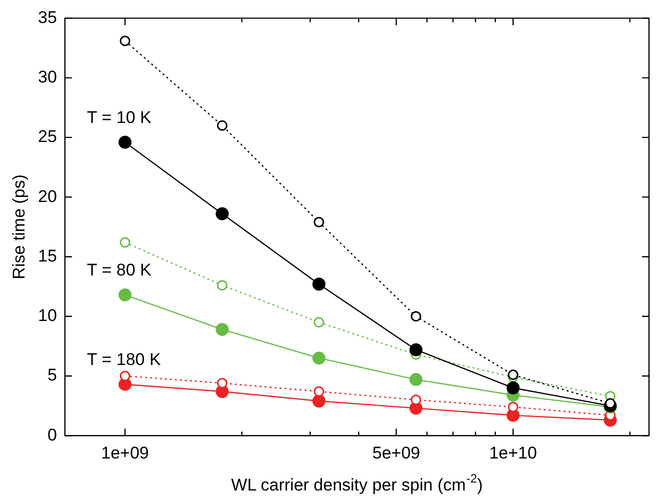 This screenshot has width=656, height=502. Describe the element at coordinates (513, 452) in the screenshot. I see `x-tick-label: 1e+10` at that location.